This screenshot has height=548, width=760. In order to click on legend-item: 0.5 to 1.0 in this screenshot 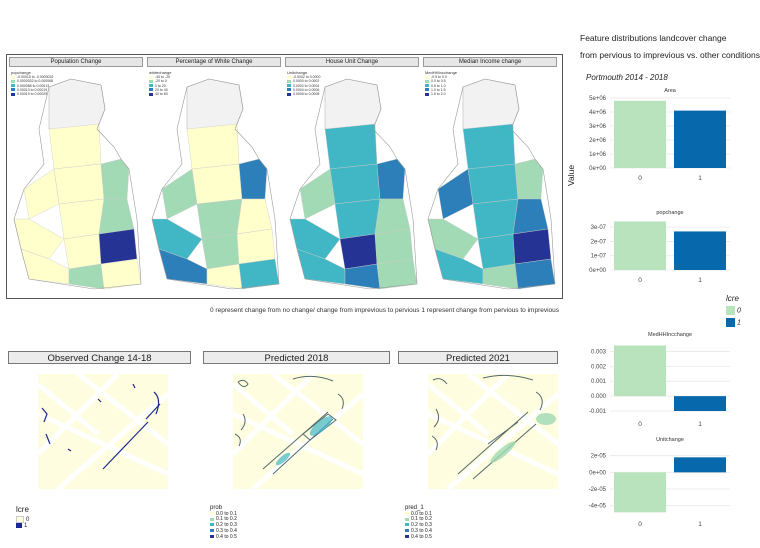, I will do `click(441, 86)`.